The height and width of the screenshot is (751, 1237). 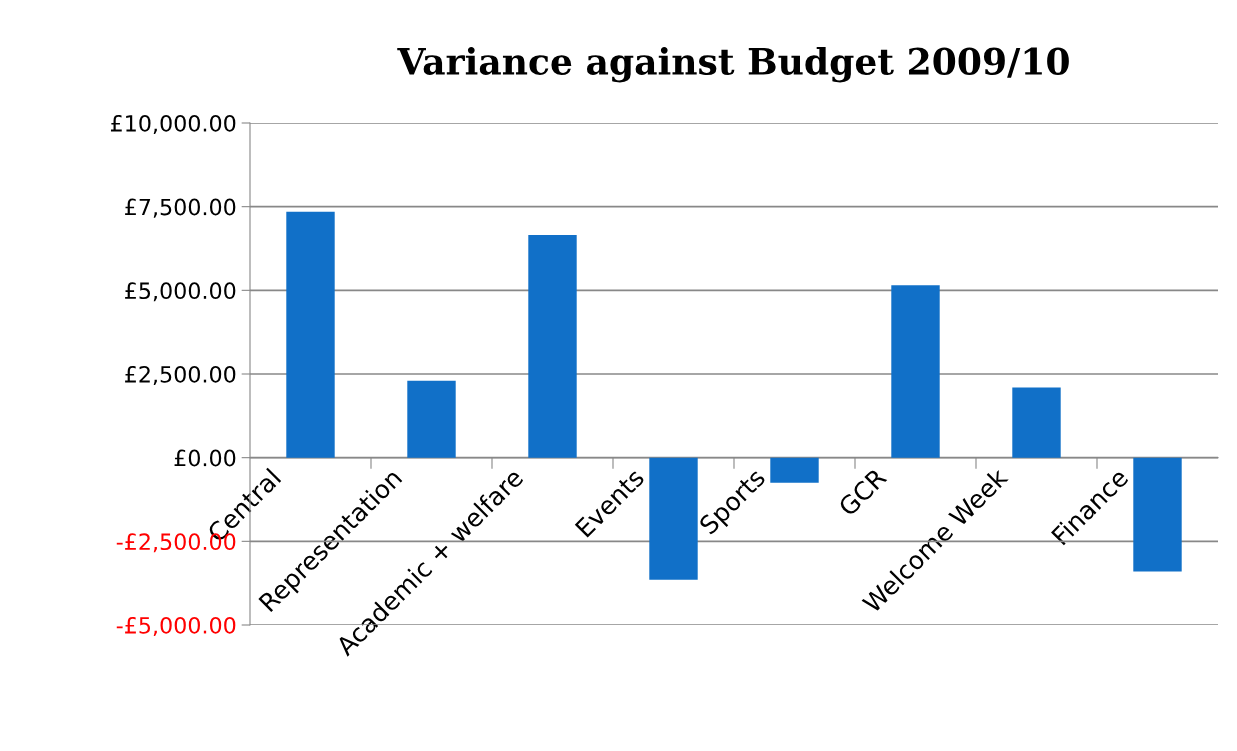 I want to click on y-tick-label: £0.00, so click(x=205, y=458).